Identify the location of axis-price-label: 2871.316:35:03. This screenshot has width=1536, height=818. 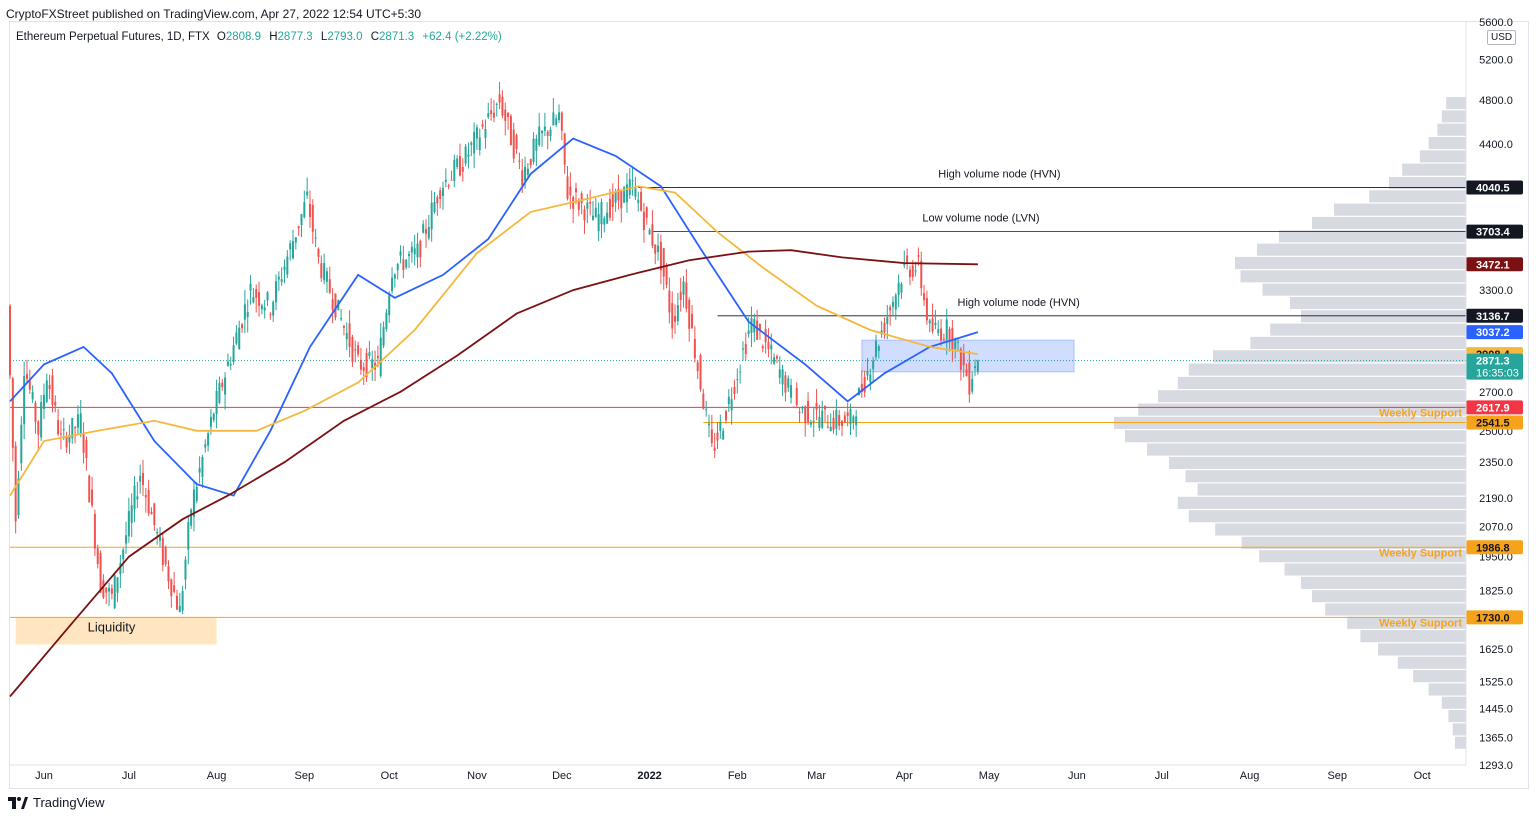
(1494, 366).